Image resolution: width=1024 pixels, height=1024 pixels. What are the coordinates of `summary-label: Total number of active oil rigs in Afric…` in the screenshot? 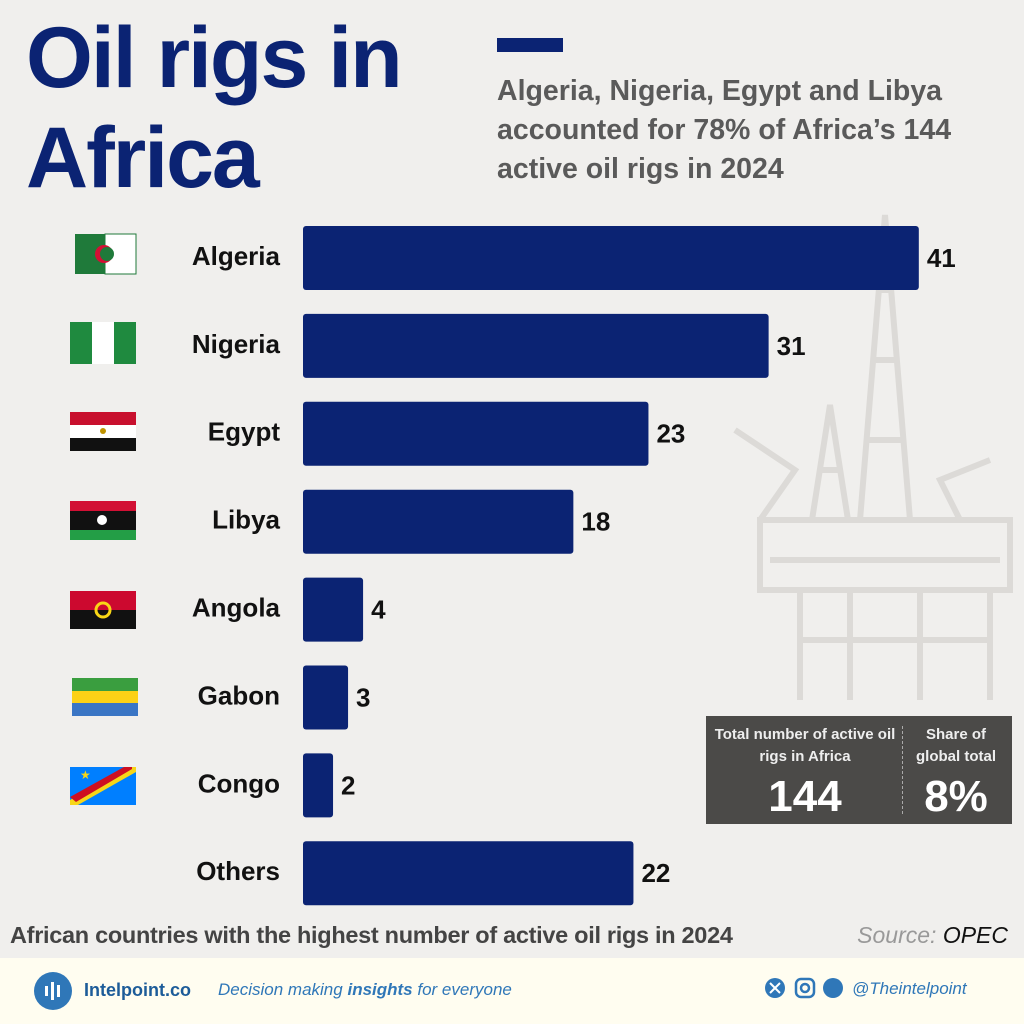 It's located at (805, 745).